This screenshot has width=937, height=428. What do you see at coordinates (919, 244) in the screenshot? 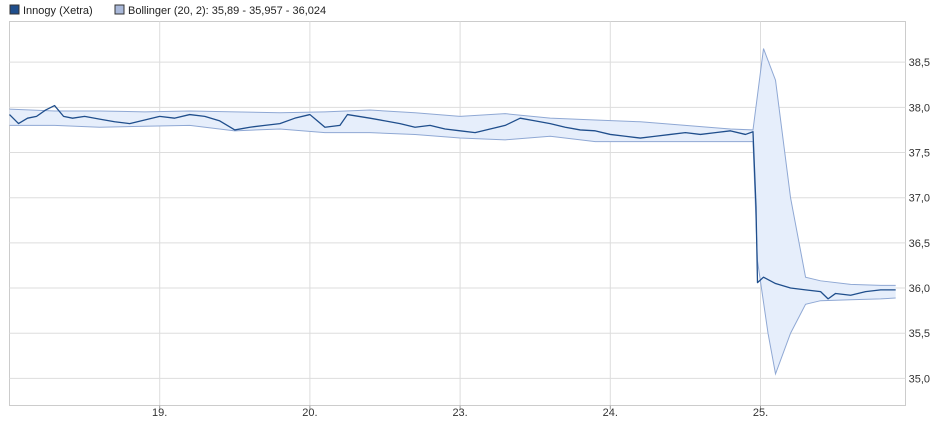
I see `y-tick-label: 36,5` at bounding box center [919, 244].